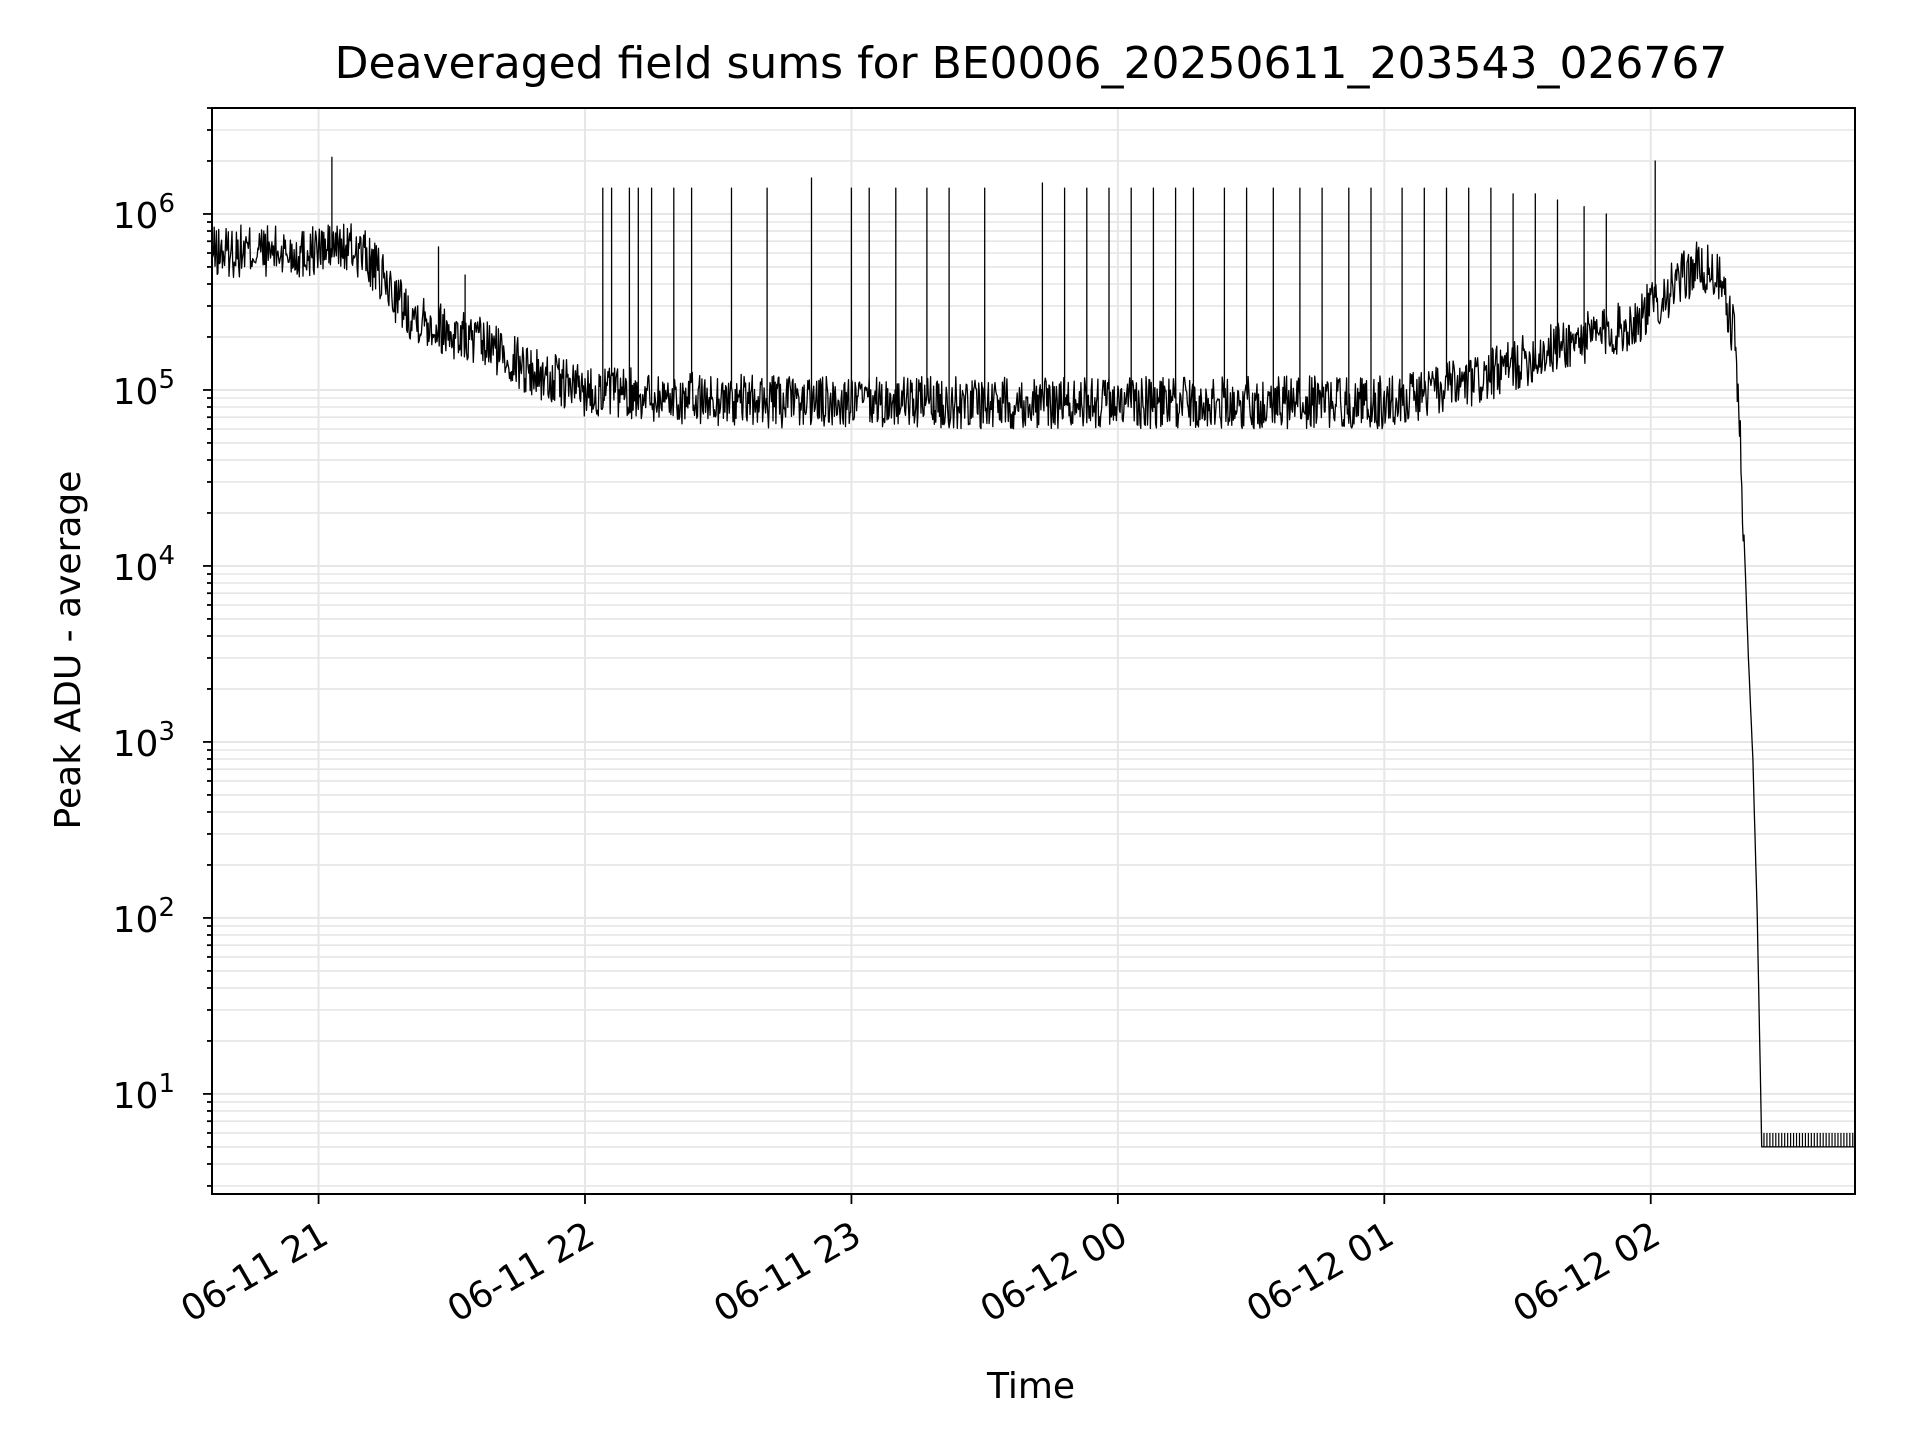 The height and width of the screenshot is (1440, 1920). Describe the element at coordinates (68, 650) in the screenshot. I see `y-axis-label: Peak ADU - average` at that location.